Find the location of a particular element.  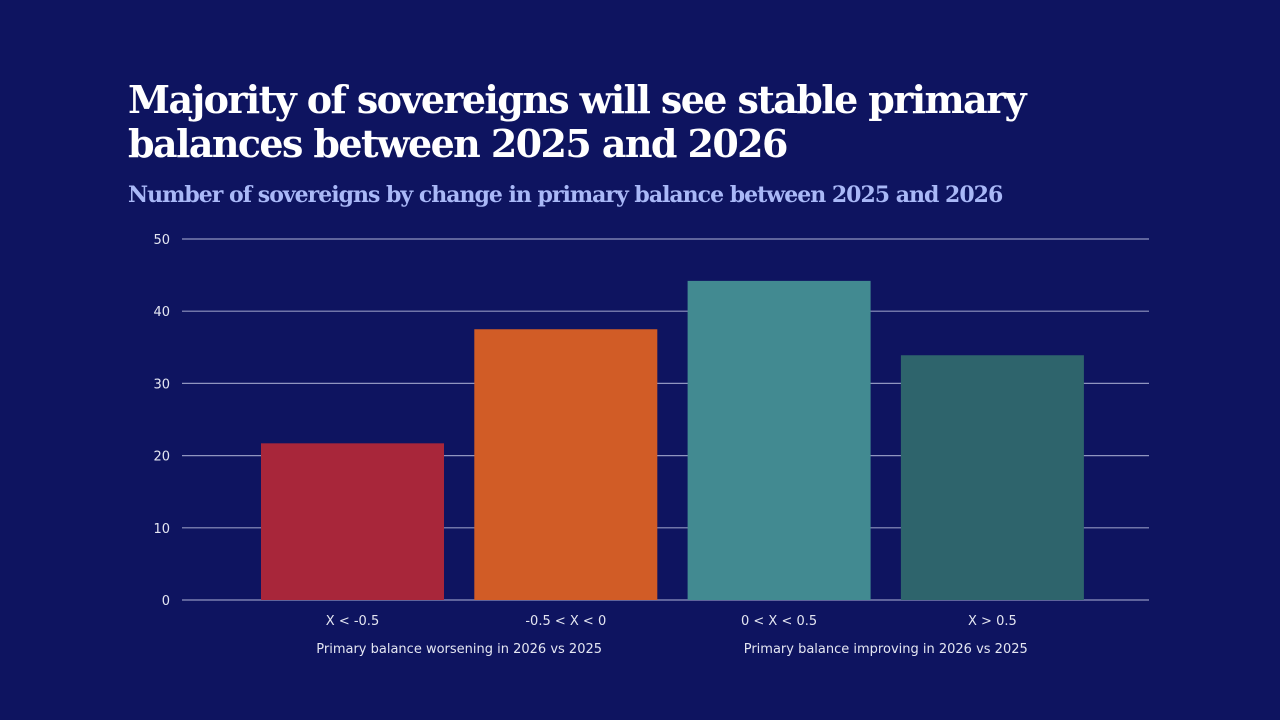

y-axis-ticks: 0 10 20 30 40 50 is located at coordinates (161, 421).